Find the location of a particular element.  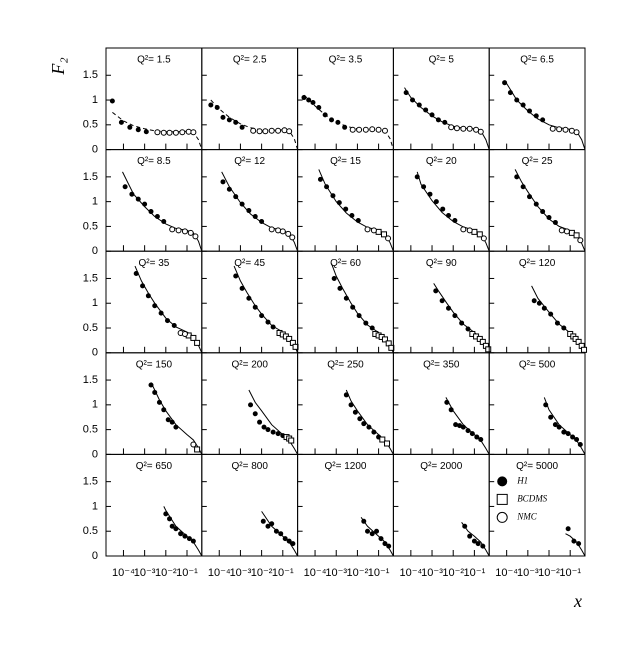

legend-label: BCDMS is located at coordinates (532, 498).